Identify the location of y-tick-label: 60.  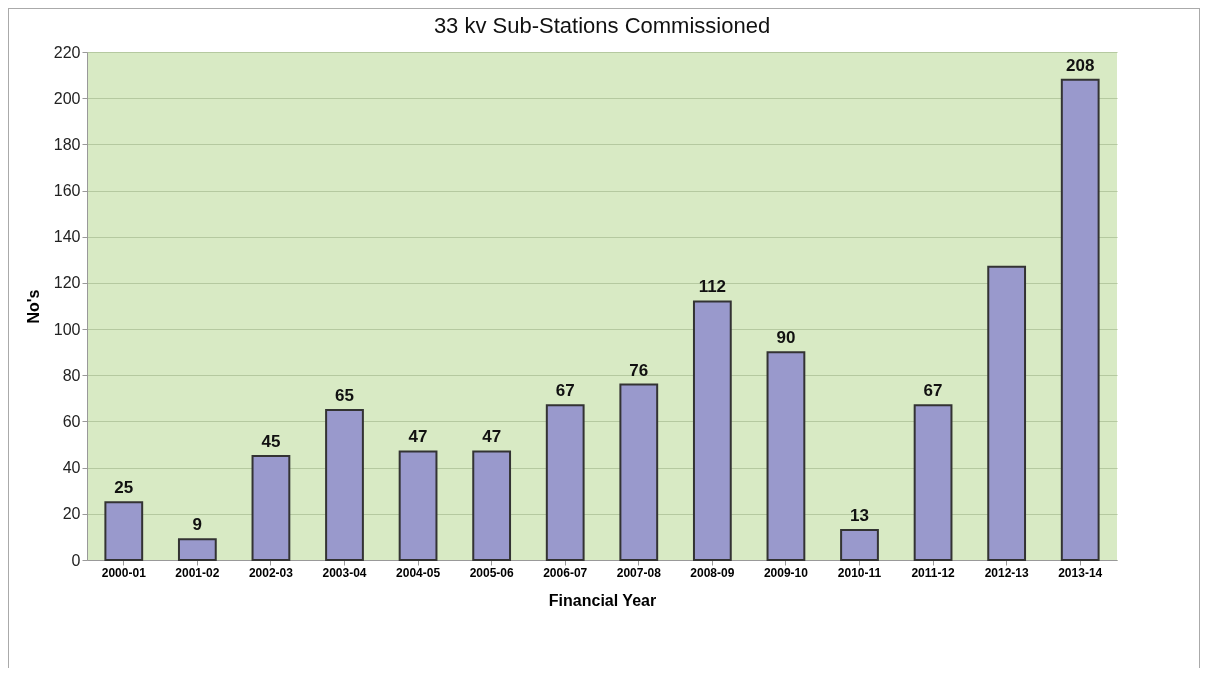
(71, 421).